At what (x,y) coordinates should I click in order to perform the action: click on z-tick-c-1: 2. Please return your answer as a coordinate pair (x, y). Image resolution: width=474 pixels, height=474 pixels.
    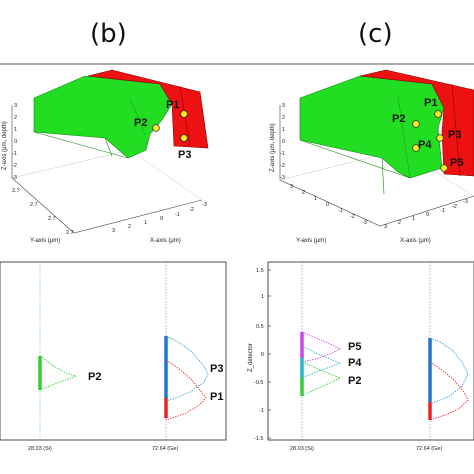
    Looking at the image, I should click on (283, 118).